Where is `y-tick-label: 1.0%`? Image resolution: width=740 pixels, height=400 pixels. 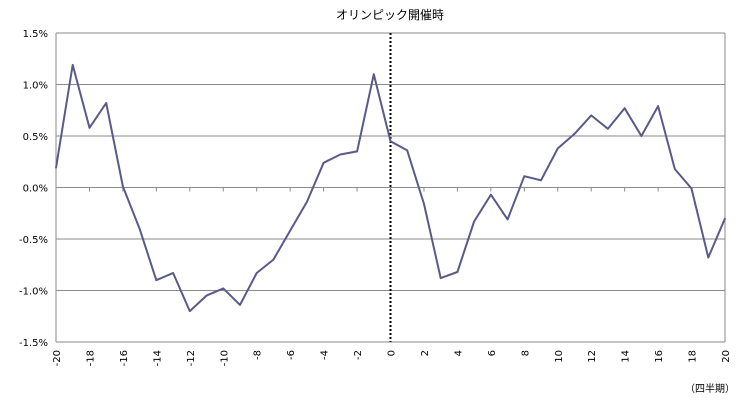 y-tick-label: 1.0% is located at coordinates (35, 86).